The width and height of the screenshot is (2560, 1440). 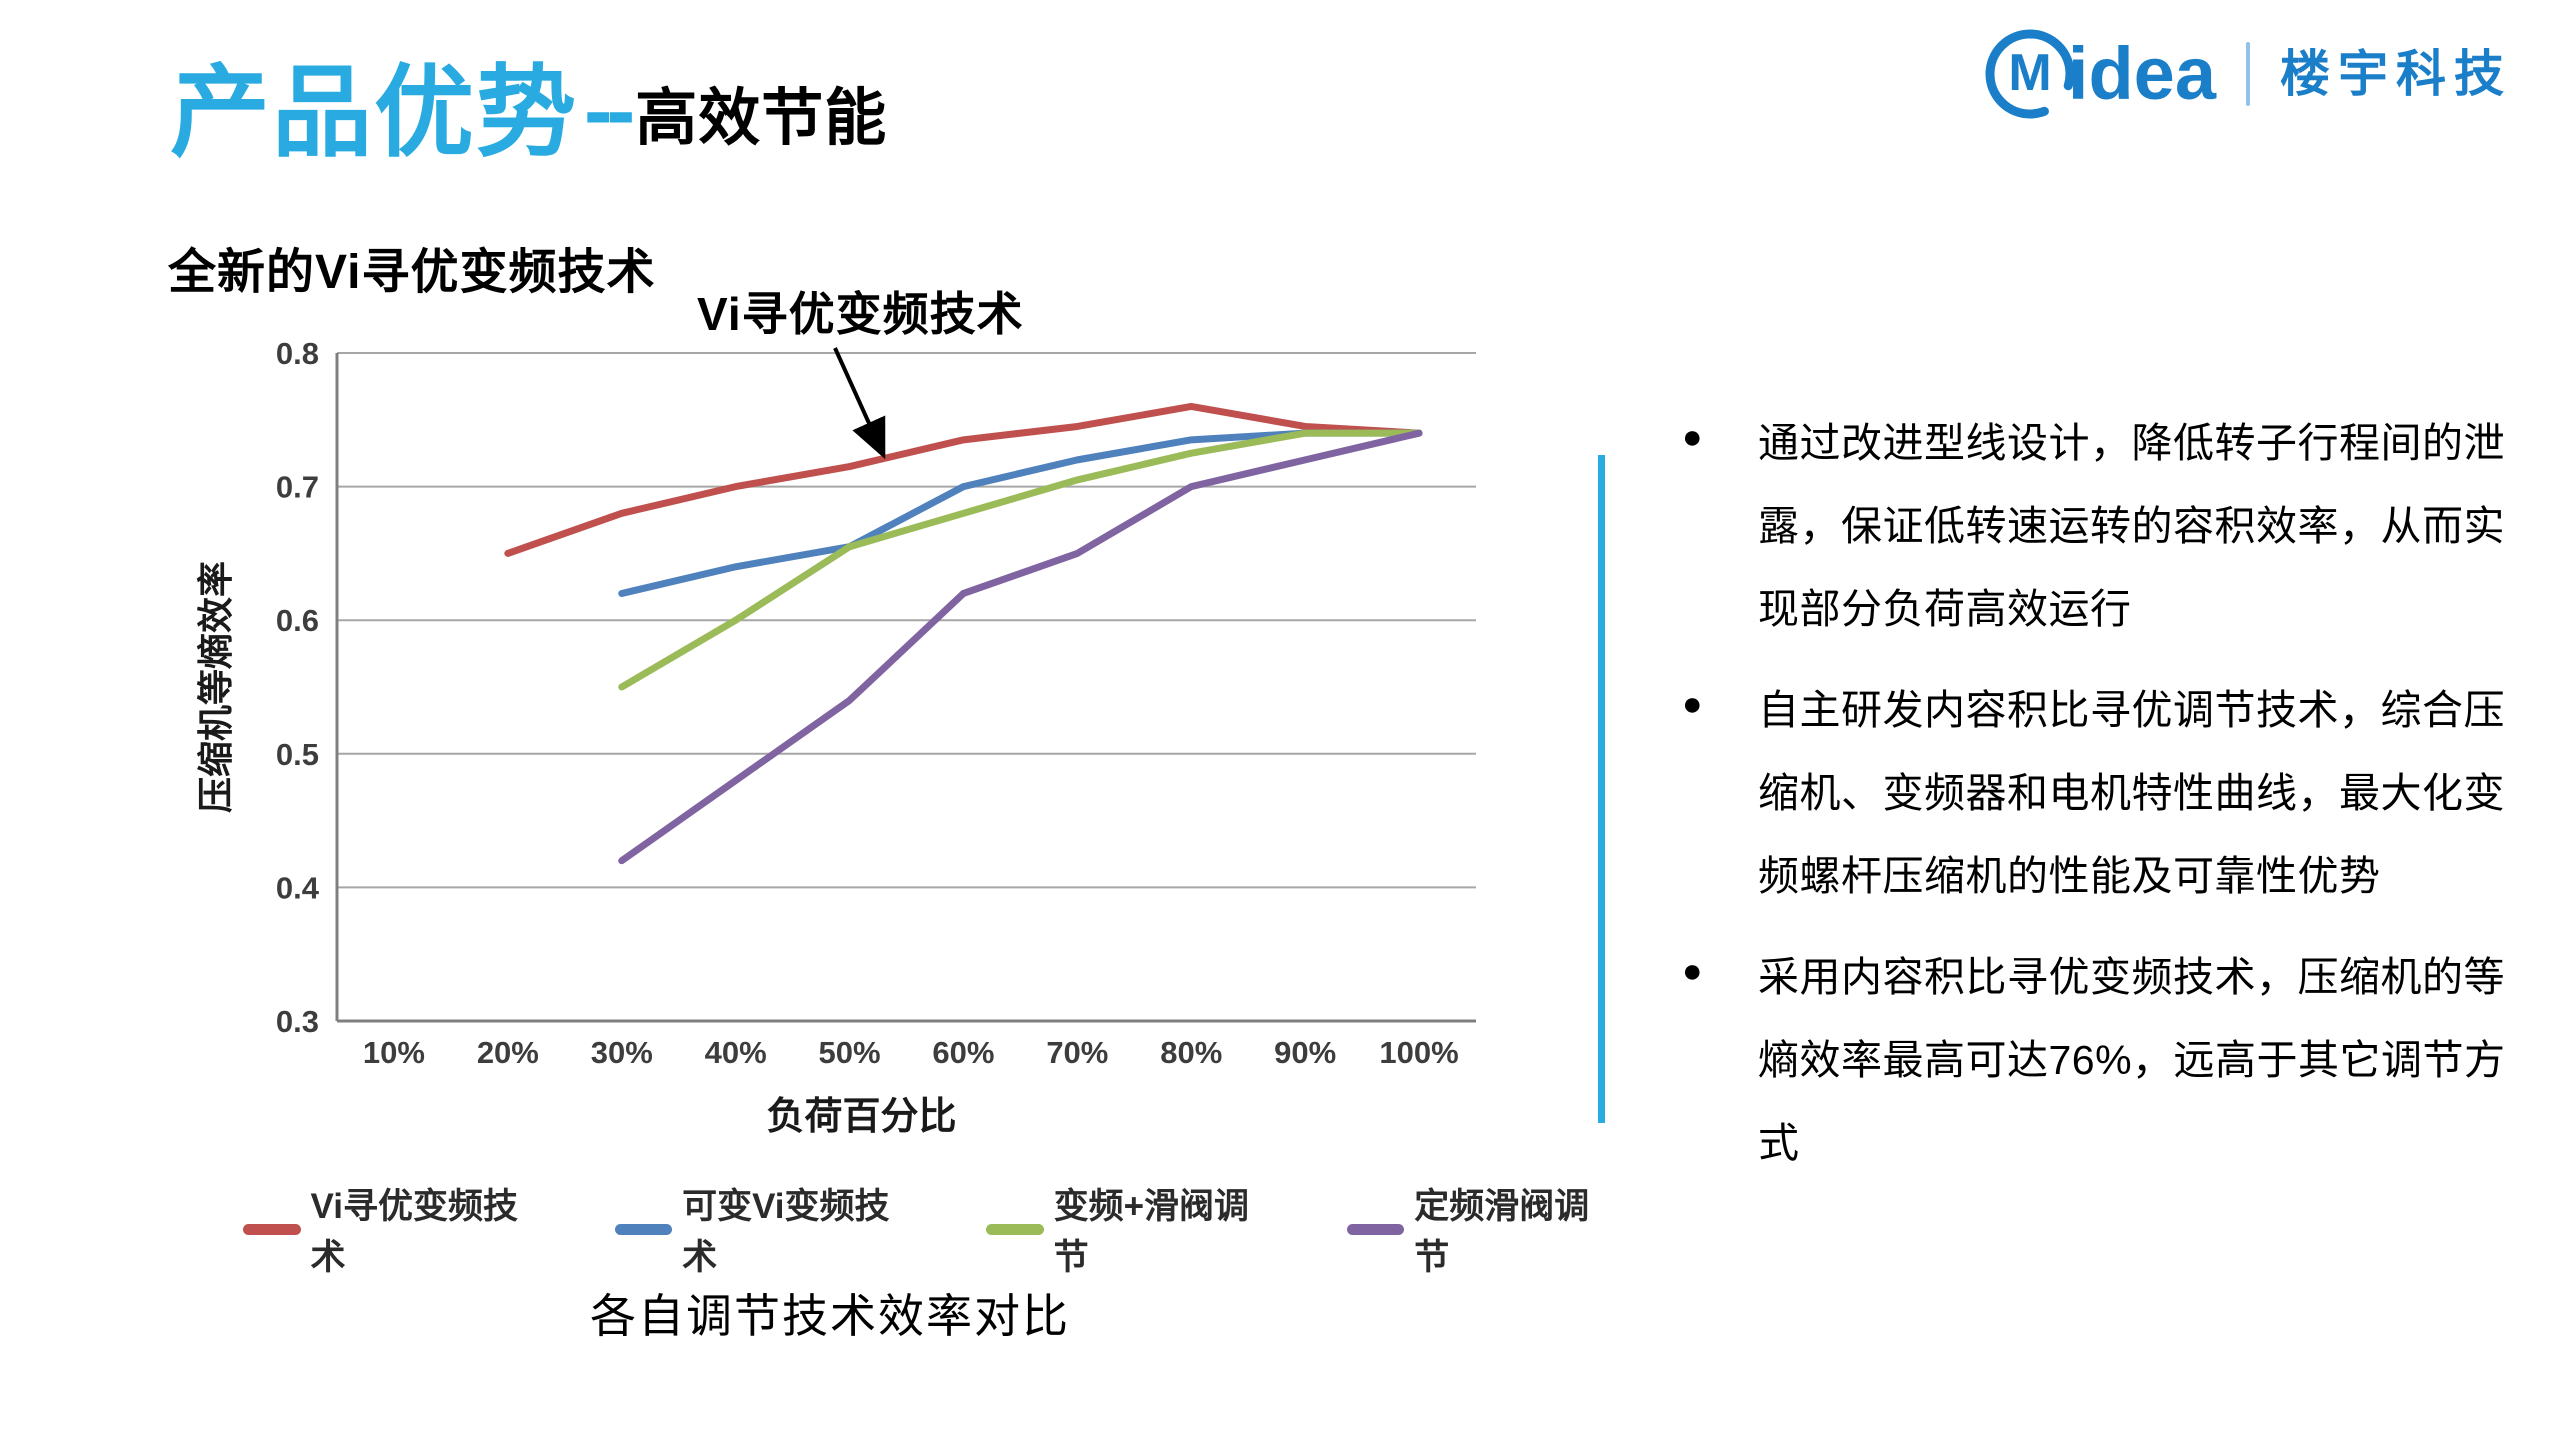 What do you see at coordinates (297, 355) in the screenshot?
I see `y-tick-label: 0.8` at bounding box center [297, 355].